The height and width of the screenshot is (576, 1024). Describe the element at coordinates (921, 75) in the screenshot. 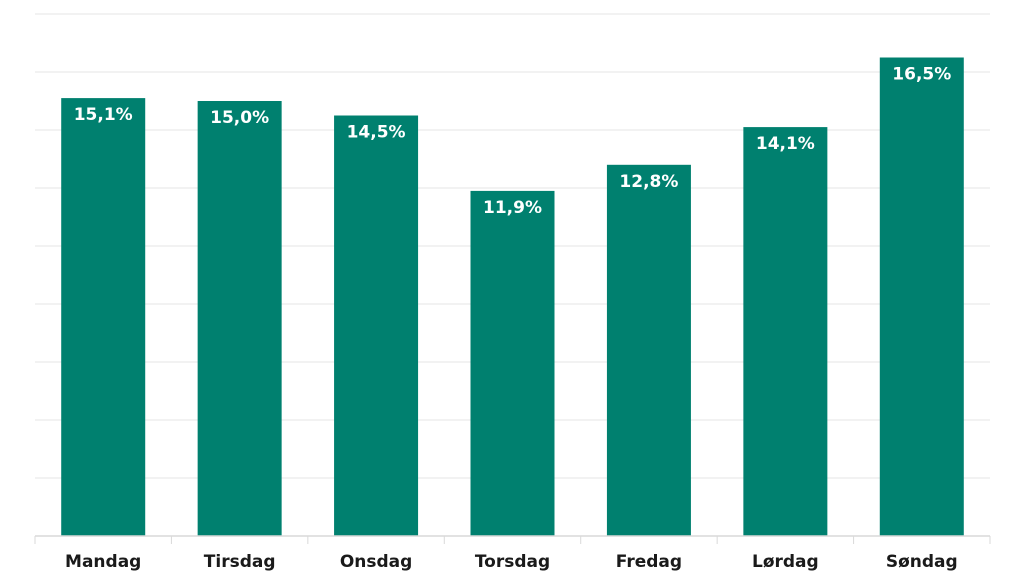

I see `data-label: 16,5%` at that location.